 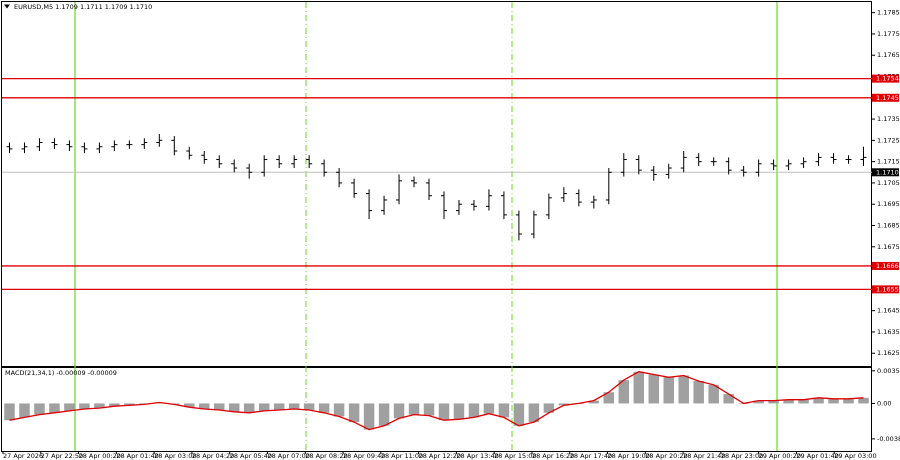 What do you see at coordinates (855, 456) in the screenshot?
I see `x-tick-label: 29 Apr 03:00` at bounding box center [855, 456].